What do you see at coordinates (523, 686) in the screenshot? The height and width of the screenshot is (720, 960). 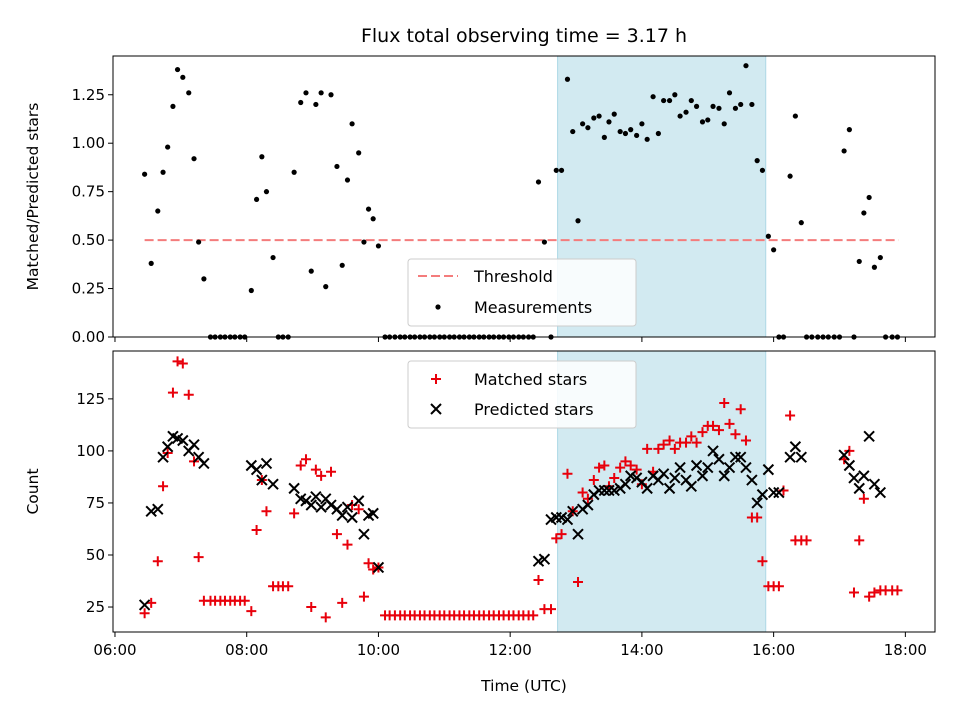 I see `x-axis-label: Time (UTC)` at bounding box center [523, 686].